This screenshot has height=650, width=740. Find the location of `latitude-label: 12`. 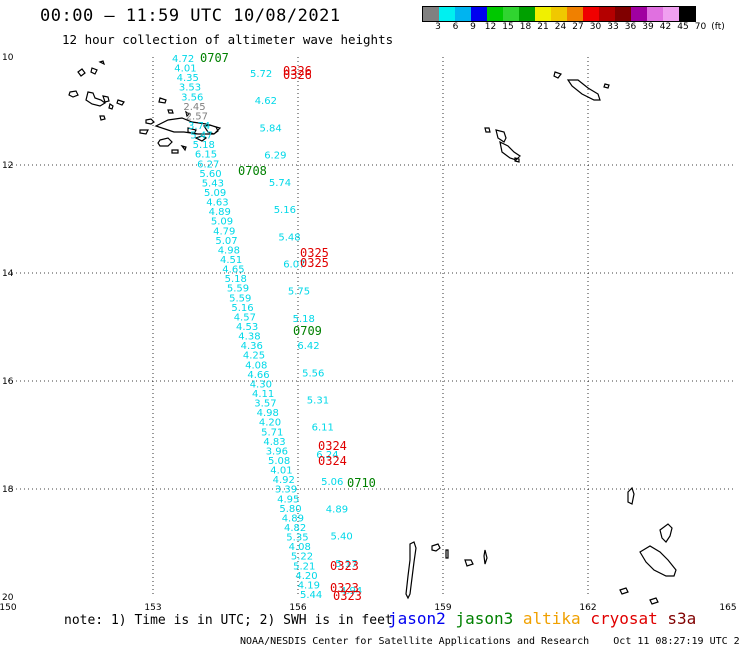

latitude-label: 12 is located at coordinates (7, 166).